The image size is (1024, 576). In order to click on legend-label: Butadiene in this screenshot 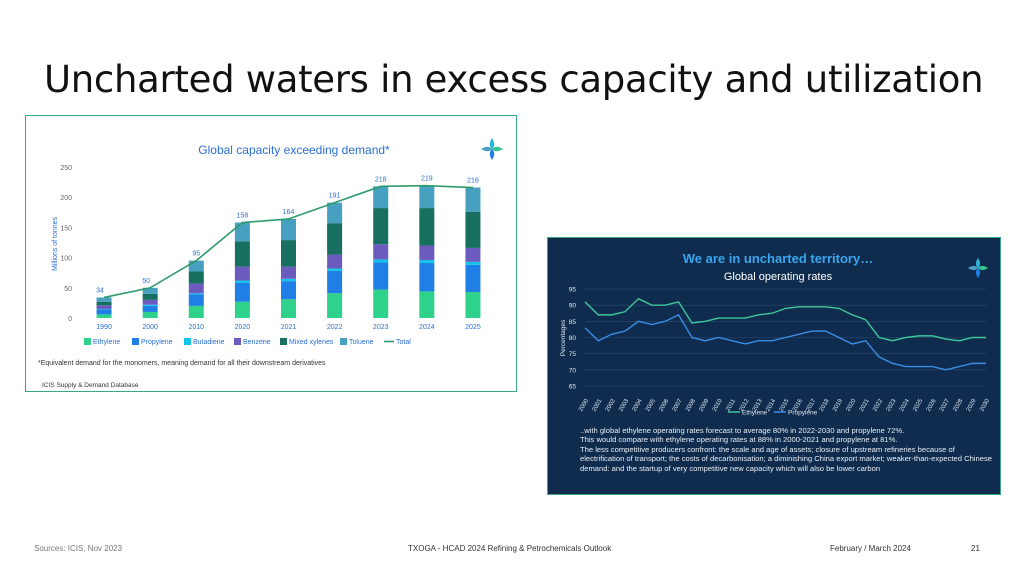, I will do `click(209, 342)`.